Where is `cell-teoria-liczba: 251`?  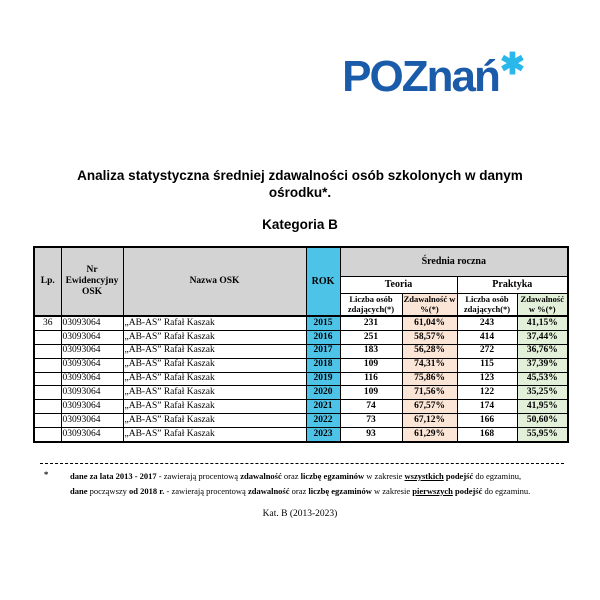 cell-teoria-liczba: 251 is located at coordinates (371, 337).